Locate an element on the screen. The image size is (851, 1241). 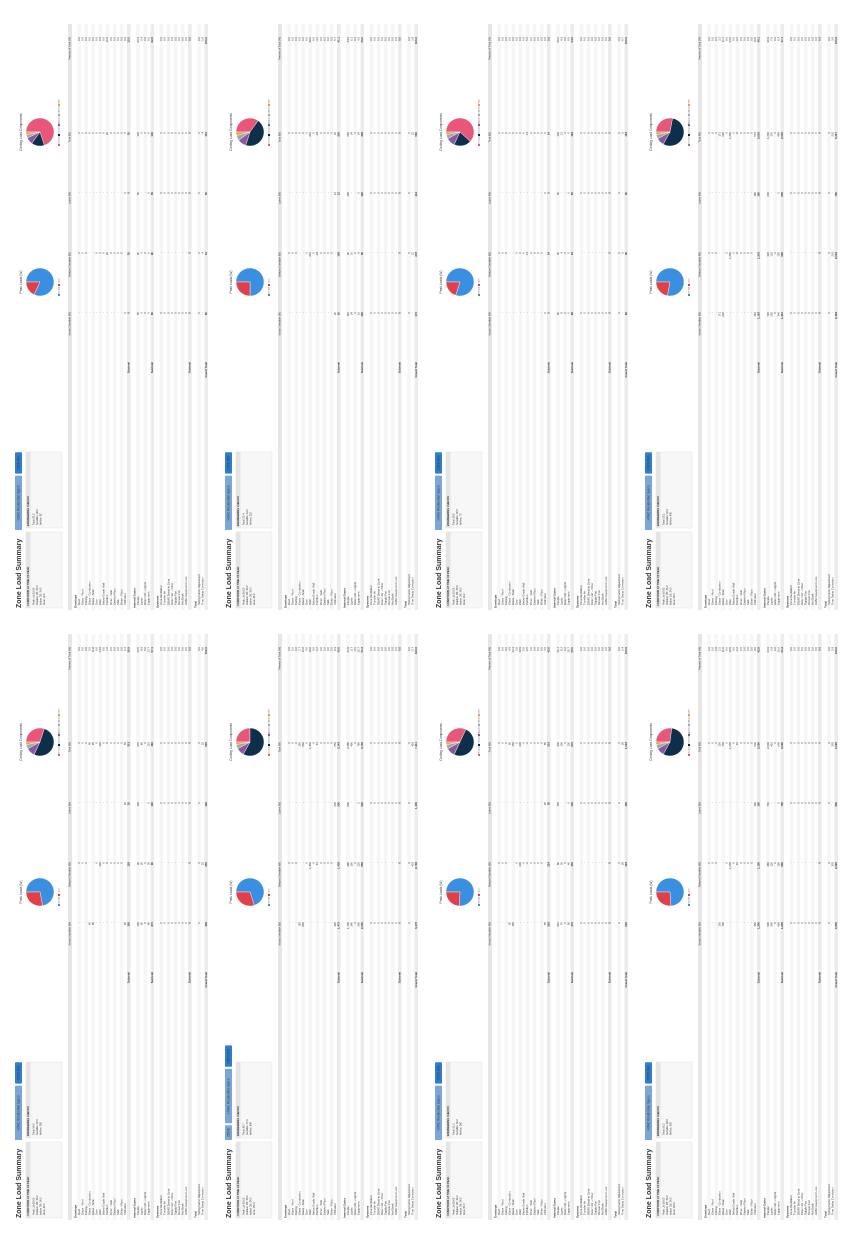
cell: 2,605 is located at coordinates (759, 135).